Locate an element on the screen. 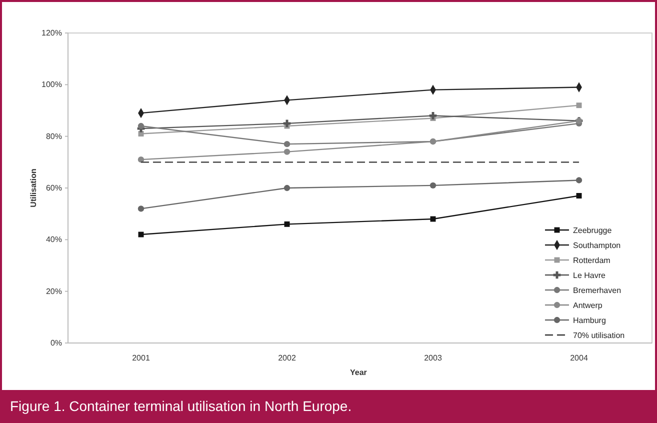 The height and width of the screenshot is (423, 657). legend-label: Le Havre is located at coordinates (589, 275).